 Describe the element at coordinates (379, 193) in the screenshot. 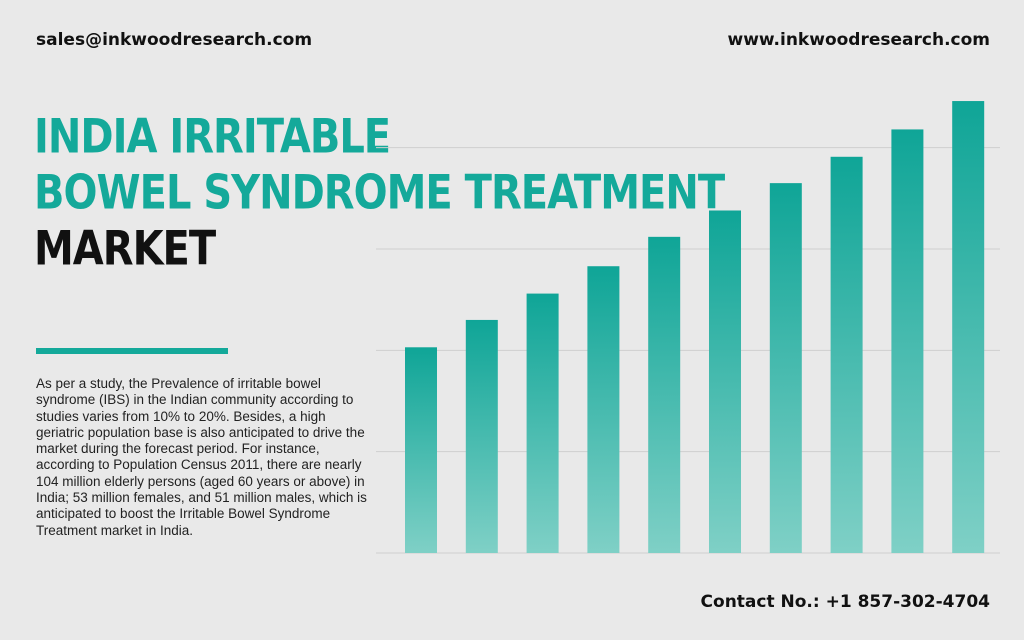

I see `title-line-2: BOWEL SYNDROME TREATMENT` at that location.